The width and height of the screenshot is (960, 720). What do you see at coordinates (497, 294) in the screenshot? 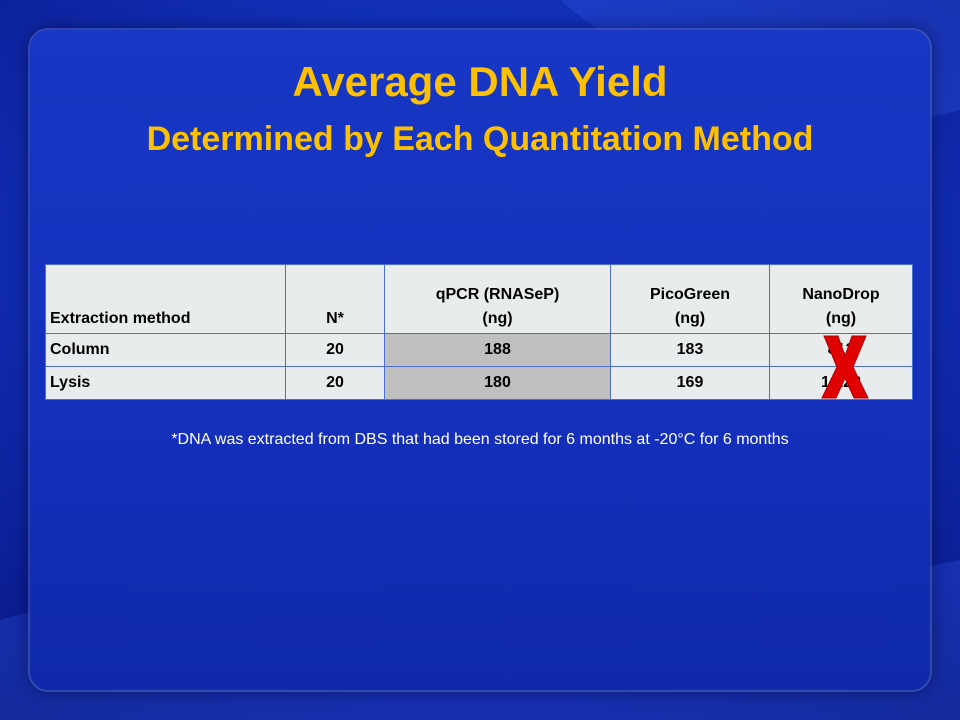
I see `header-qpcr-line1: qPCR (RNASeP)` at bounding box center [497, 294].